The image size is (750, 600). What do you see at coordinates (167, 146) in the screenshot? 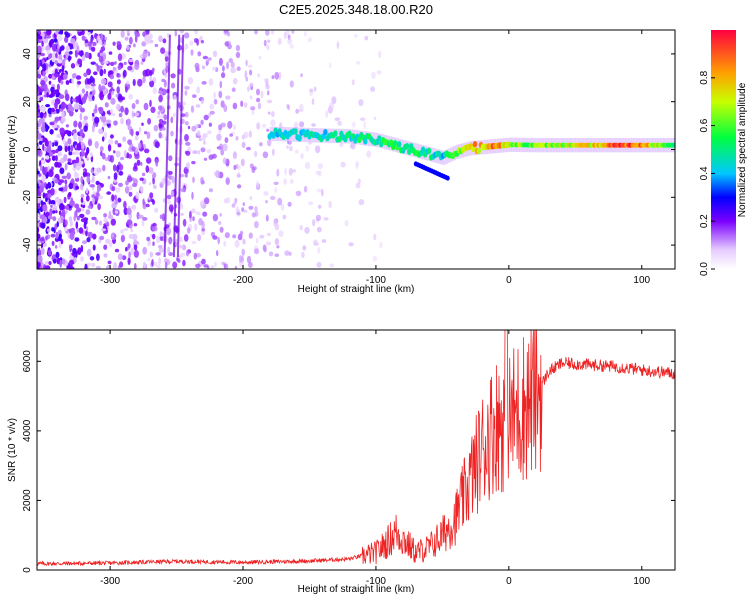
I see `noise-streak` at bounding box center [167, 146].